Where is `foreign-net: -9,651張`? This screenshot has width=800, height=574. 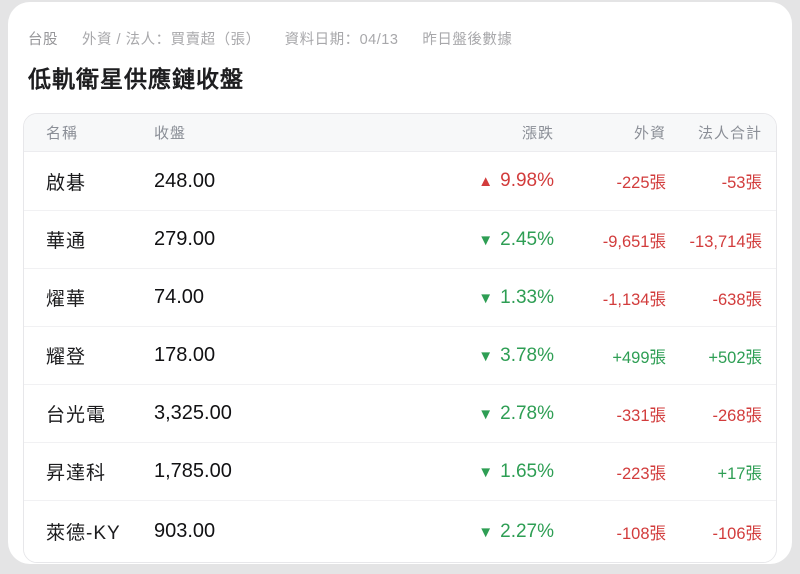 foreign-net: -9,651張 is located at coordinates (634, 241).